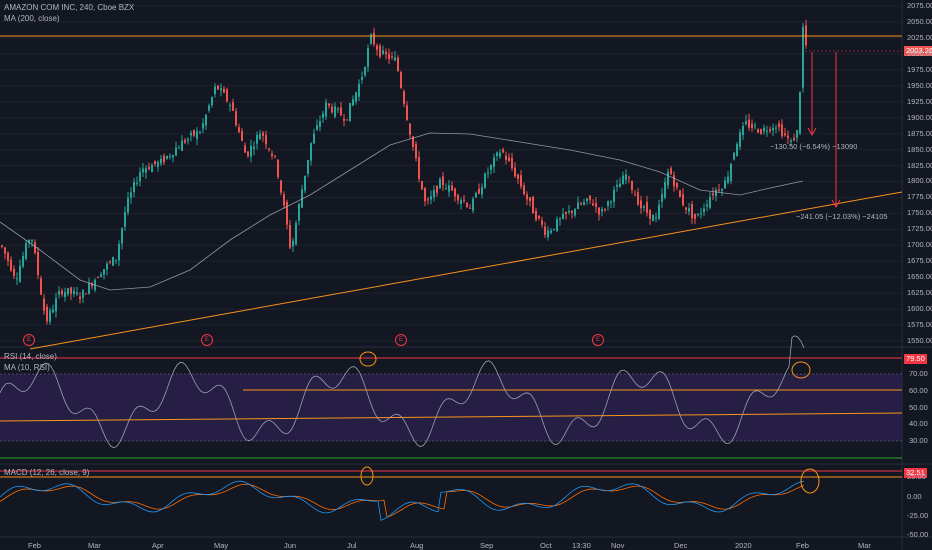 The height and width of the screenshot is (550, 932). Describe the element at coordinates (681, 545) in the screenshot. I see `time-tick-label: Dec` at that location.